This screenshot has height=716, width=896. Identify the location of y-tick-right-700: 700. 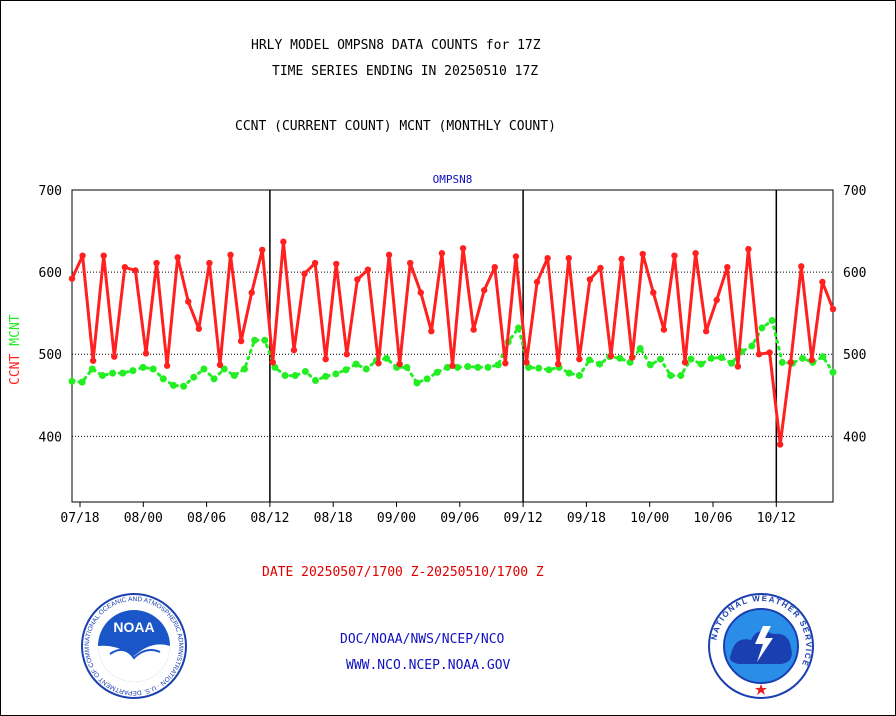
(854, 191).